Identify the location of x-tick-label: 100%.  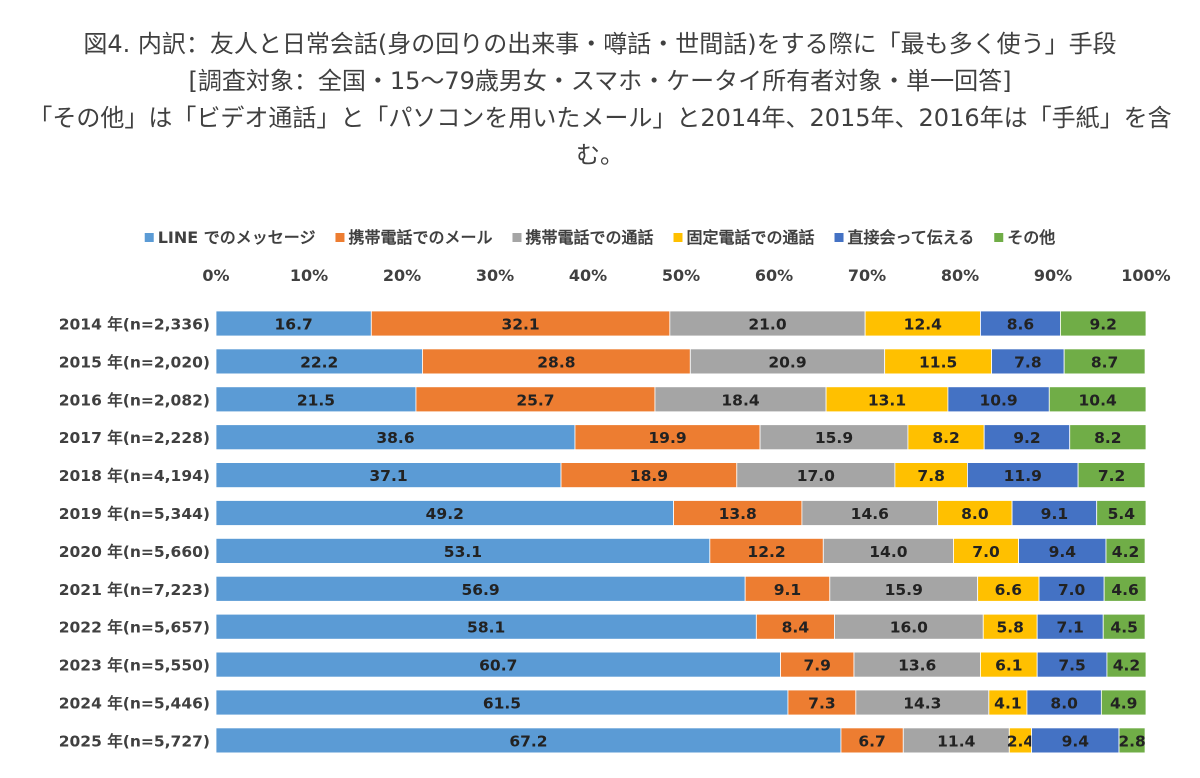
(1145, 275).